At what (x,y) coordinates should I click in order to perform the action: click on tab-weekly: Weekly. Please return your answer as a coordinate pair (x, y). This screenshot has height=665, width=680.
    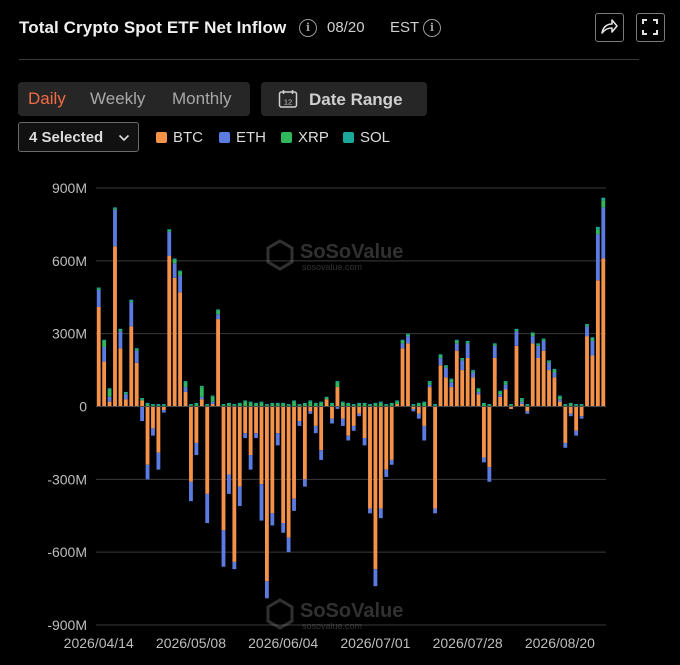
    Looking at the image, I should click on (118, 98).